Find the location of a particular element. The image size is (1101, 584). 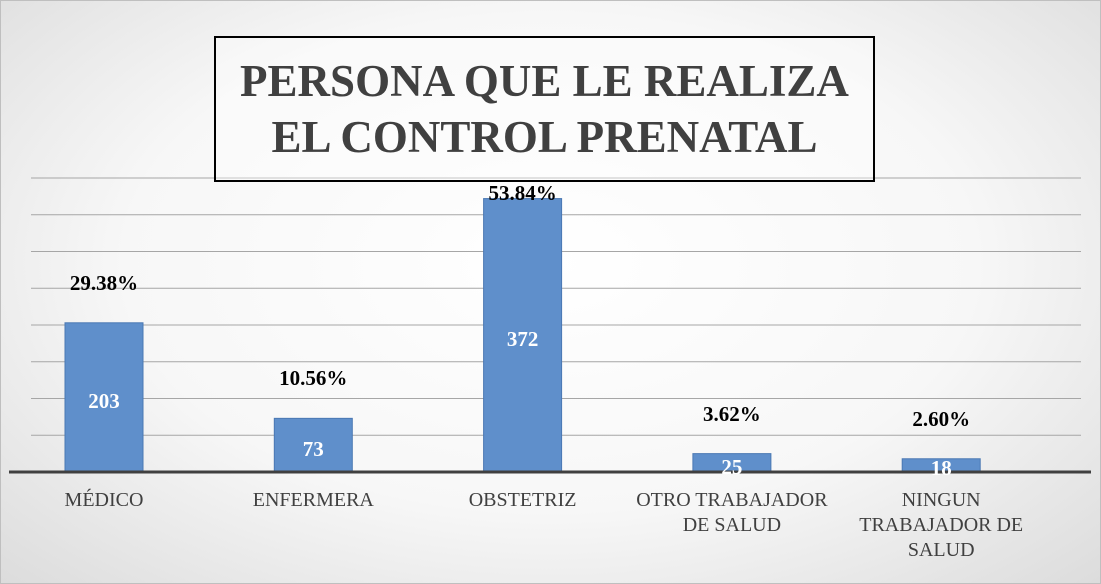

x-tick-label: NINGUN TRABAJADOR DE SALUD is located at coordinates (941, 525).